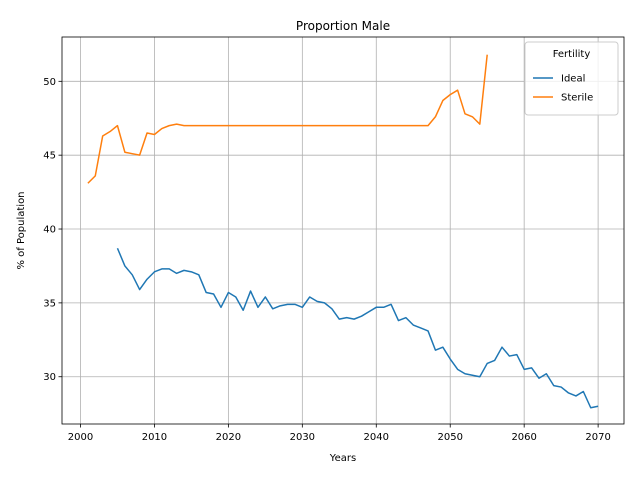 The width and height of the screenshot is (640, 480). I want to click on x-axis-title: Years, so click(342, 458).